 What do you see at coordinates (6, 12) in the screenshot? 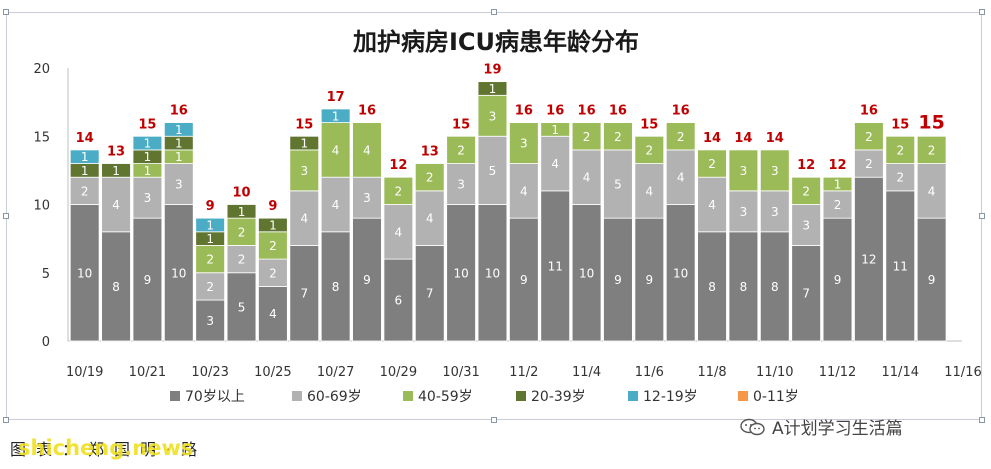
I see `resize-handle-top-left` at bounding box center [6, 12].